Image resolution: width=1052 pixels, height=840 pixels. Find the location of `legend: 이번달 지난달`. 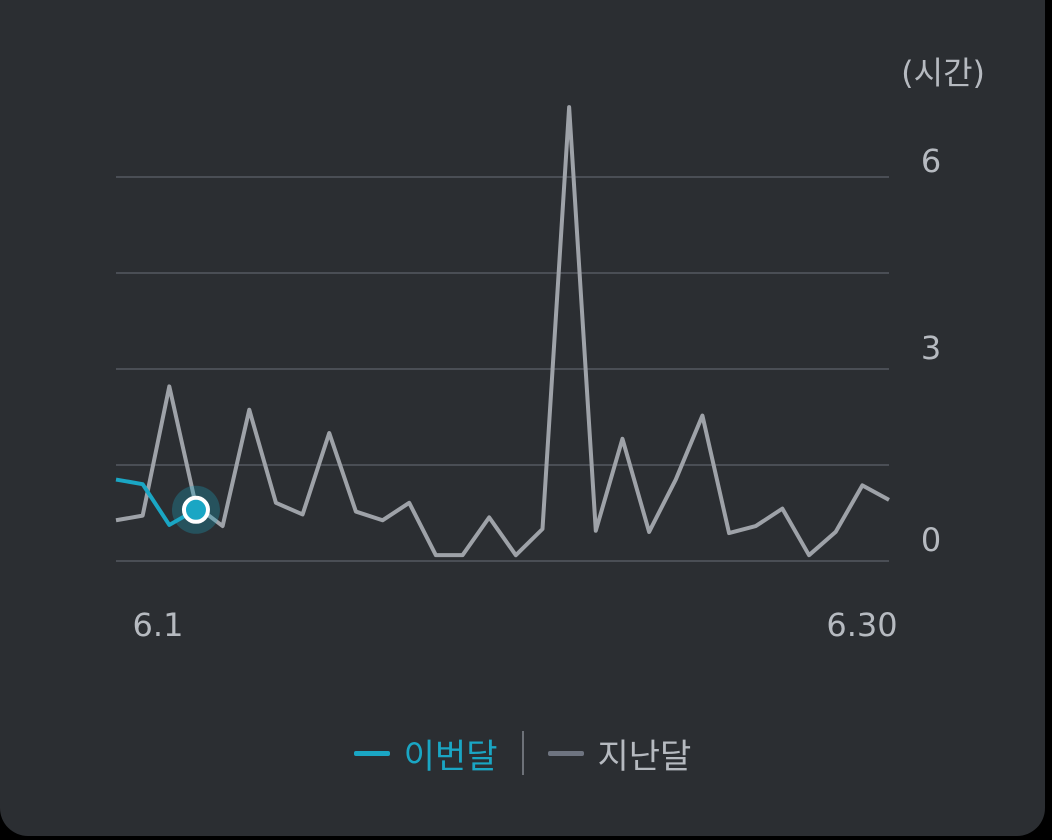

legend: 이번달 지난달 is located at coordinates (522, 753).